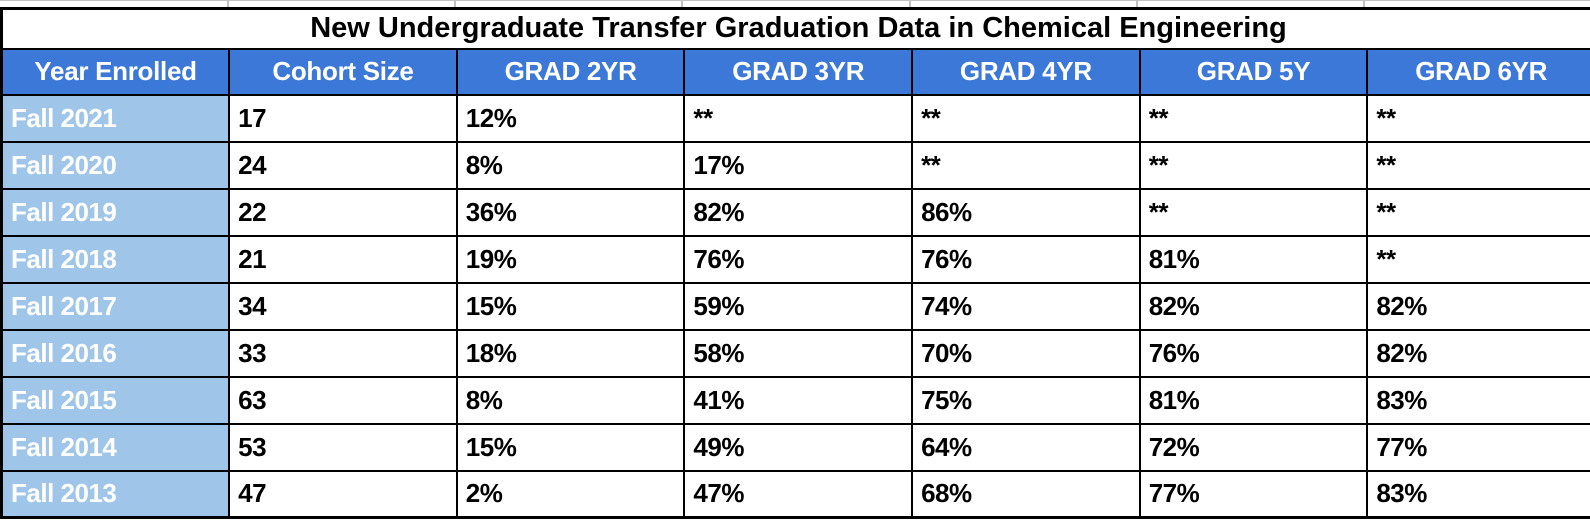  What do you see at coordinates (343, 165) in the screenshot?
I see `data-cell: 24` at bounding box center [343, 165].